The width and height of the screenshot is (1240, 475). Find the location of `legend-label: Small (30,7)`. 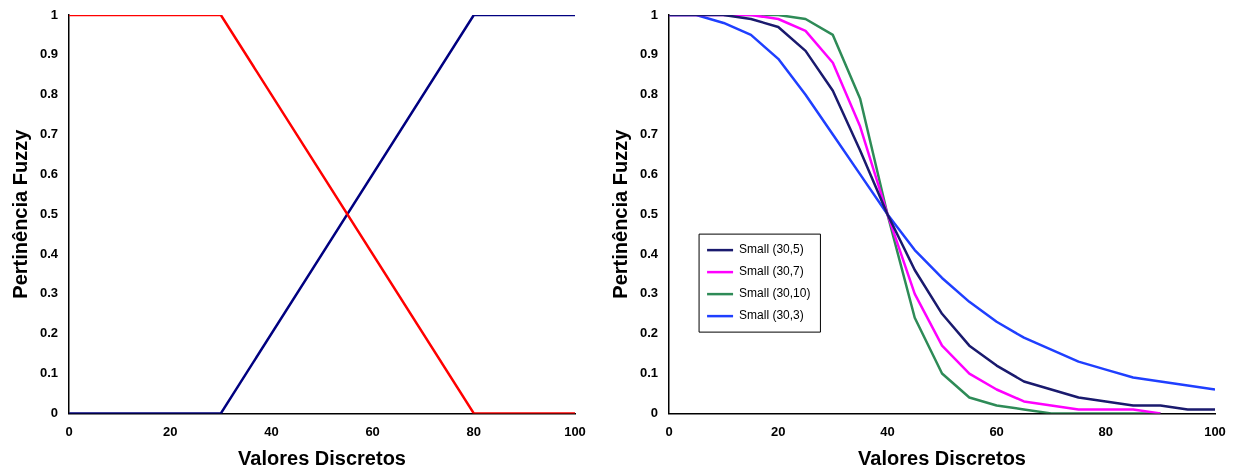

legend-label: Small (30,7) is located at coordinates (771, 271).